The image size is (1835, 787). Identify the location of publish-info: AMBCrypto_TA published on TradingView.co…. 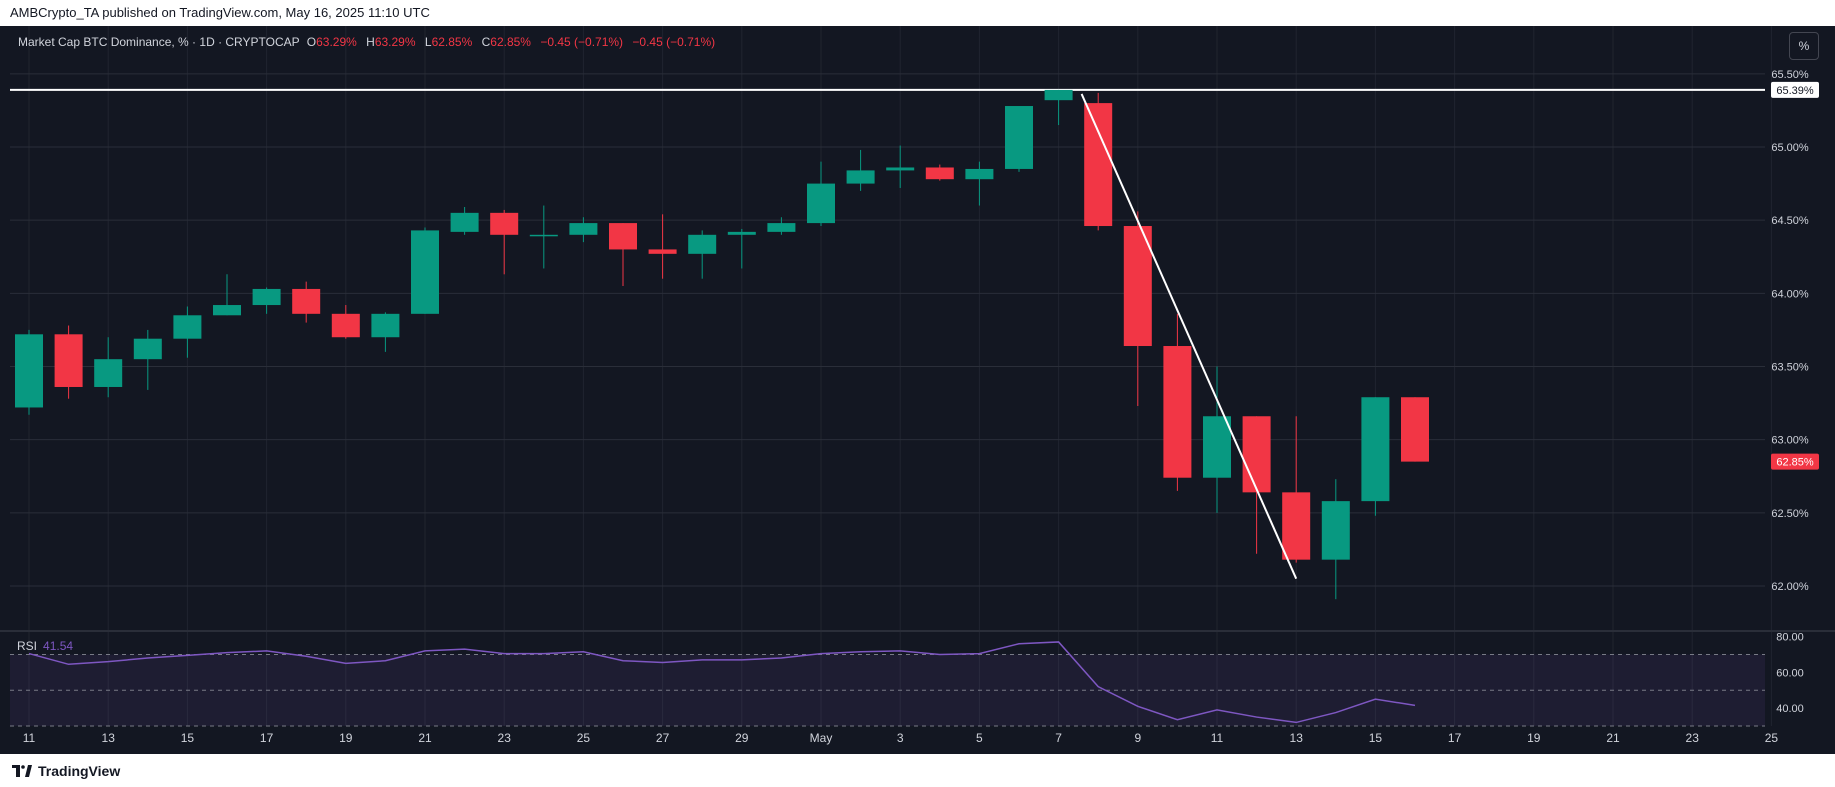
(917, 13).